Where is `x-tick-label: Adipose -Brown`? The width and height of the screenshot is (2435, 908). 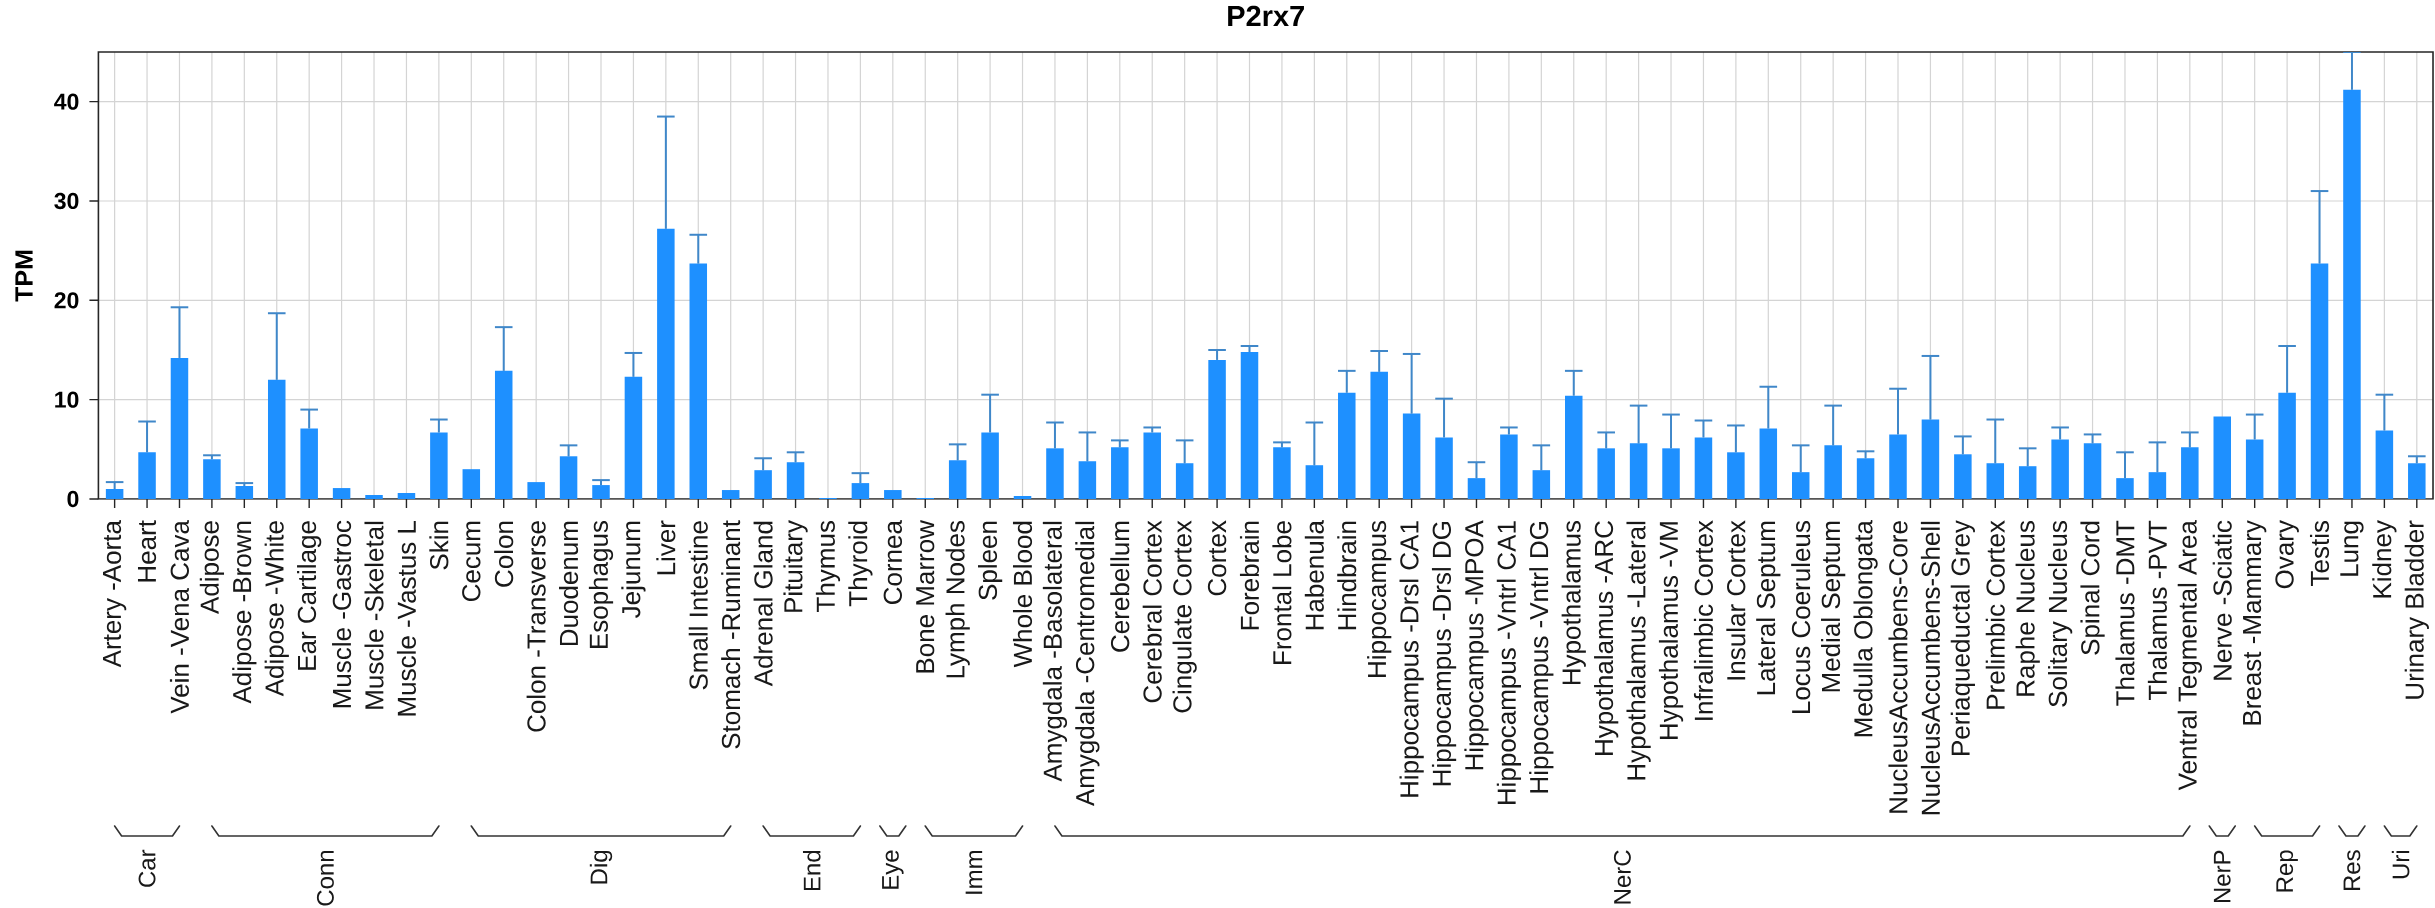 x-tick-label: Adipose -Brown is located at coordinates (244, 612).